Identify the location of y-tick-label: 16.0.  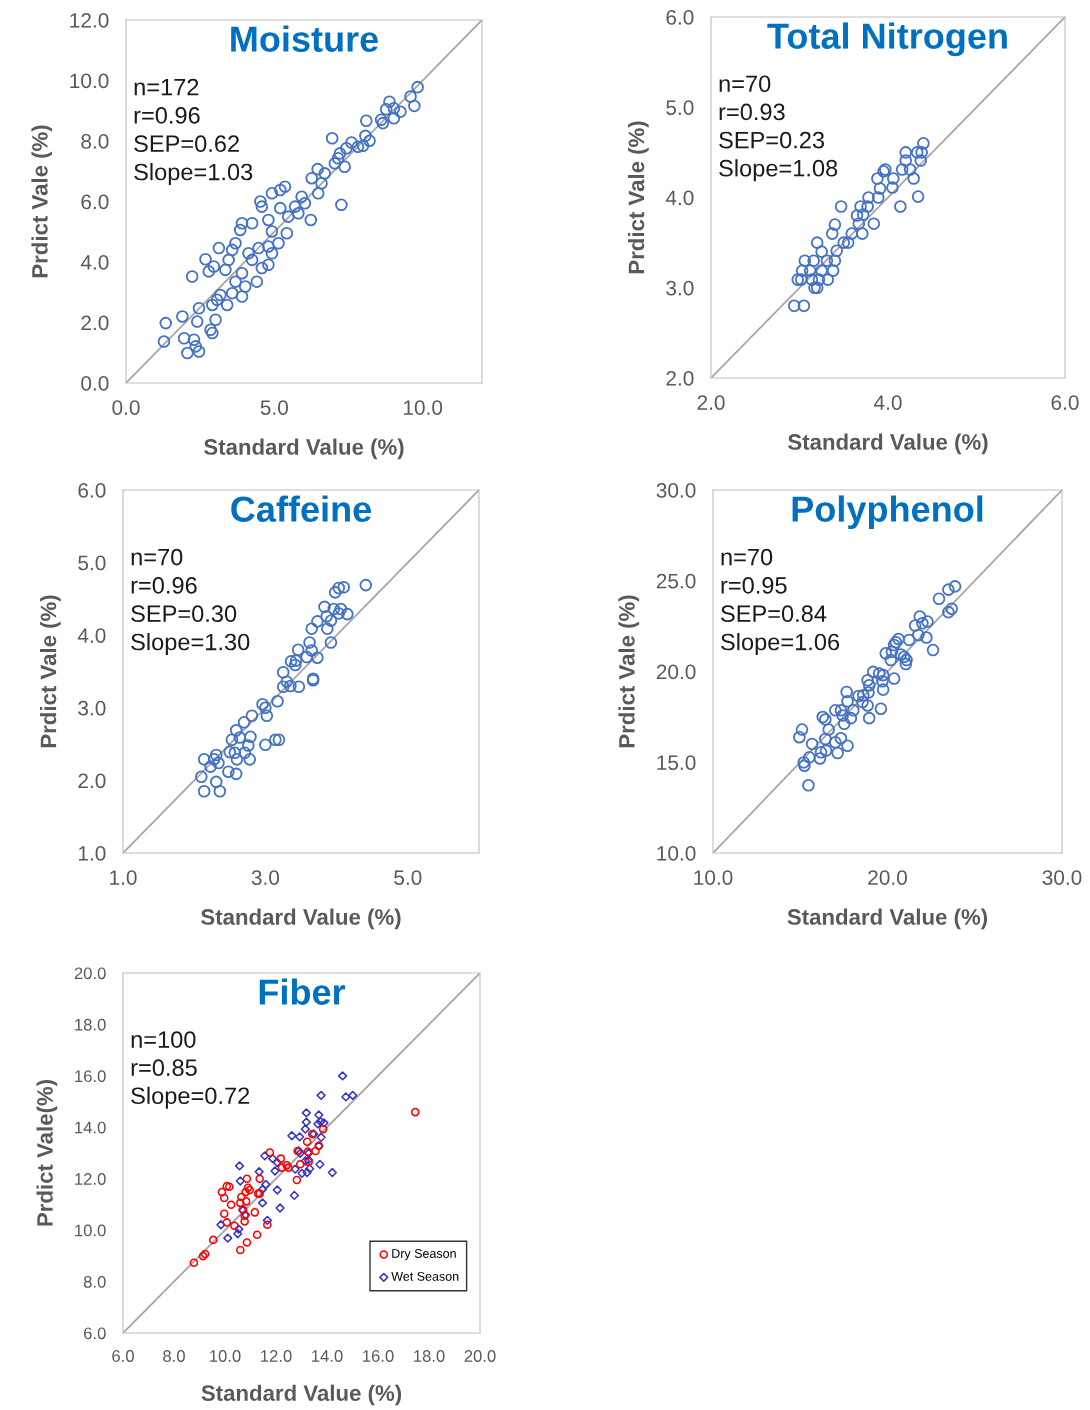
(90, 1076).